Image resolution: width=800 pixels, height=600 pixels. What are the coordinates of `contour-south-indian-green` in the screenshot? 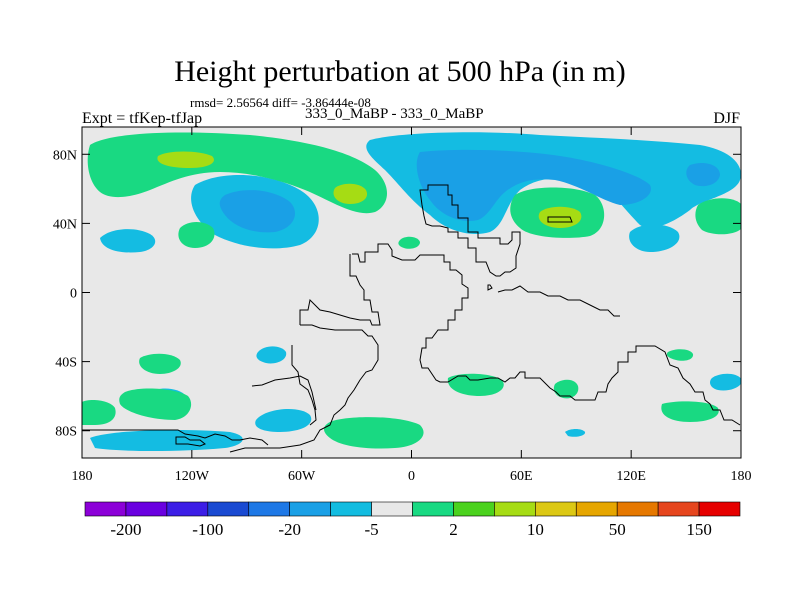 It's located at (566, 389).